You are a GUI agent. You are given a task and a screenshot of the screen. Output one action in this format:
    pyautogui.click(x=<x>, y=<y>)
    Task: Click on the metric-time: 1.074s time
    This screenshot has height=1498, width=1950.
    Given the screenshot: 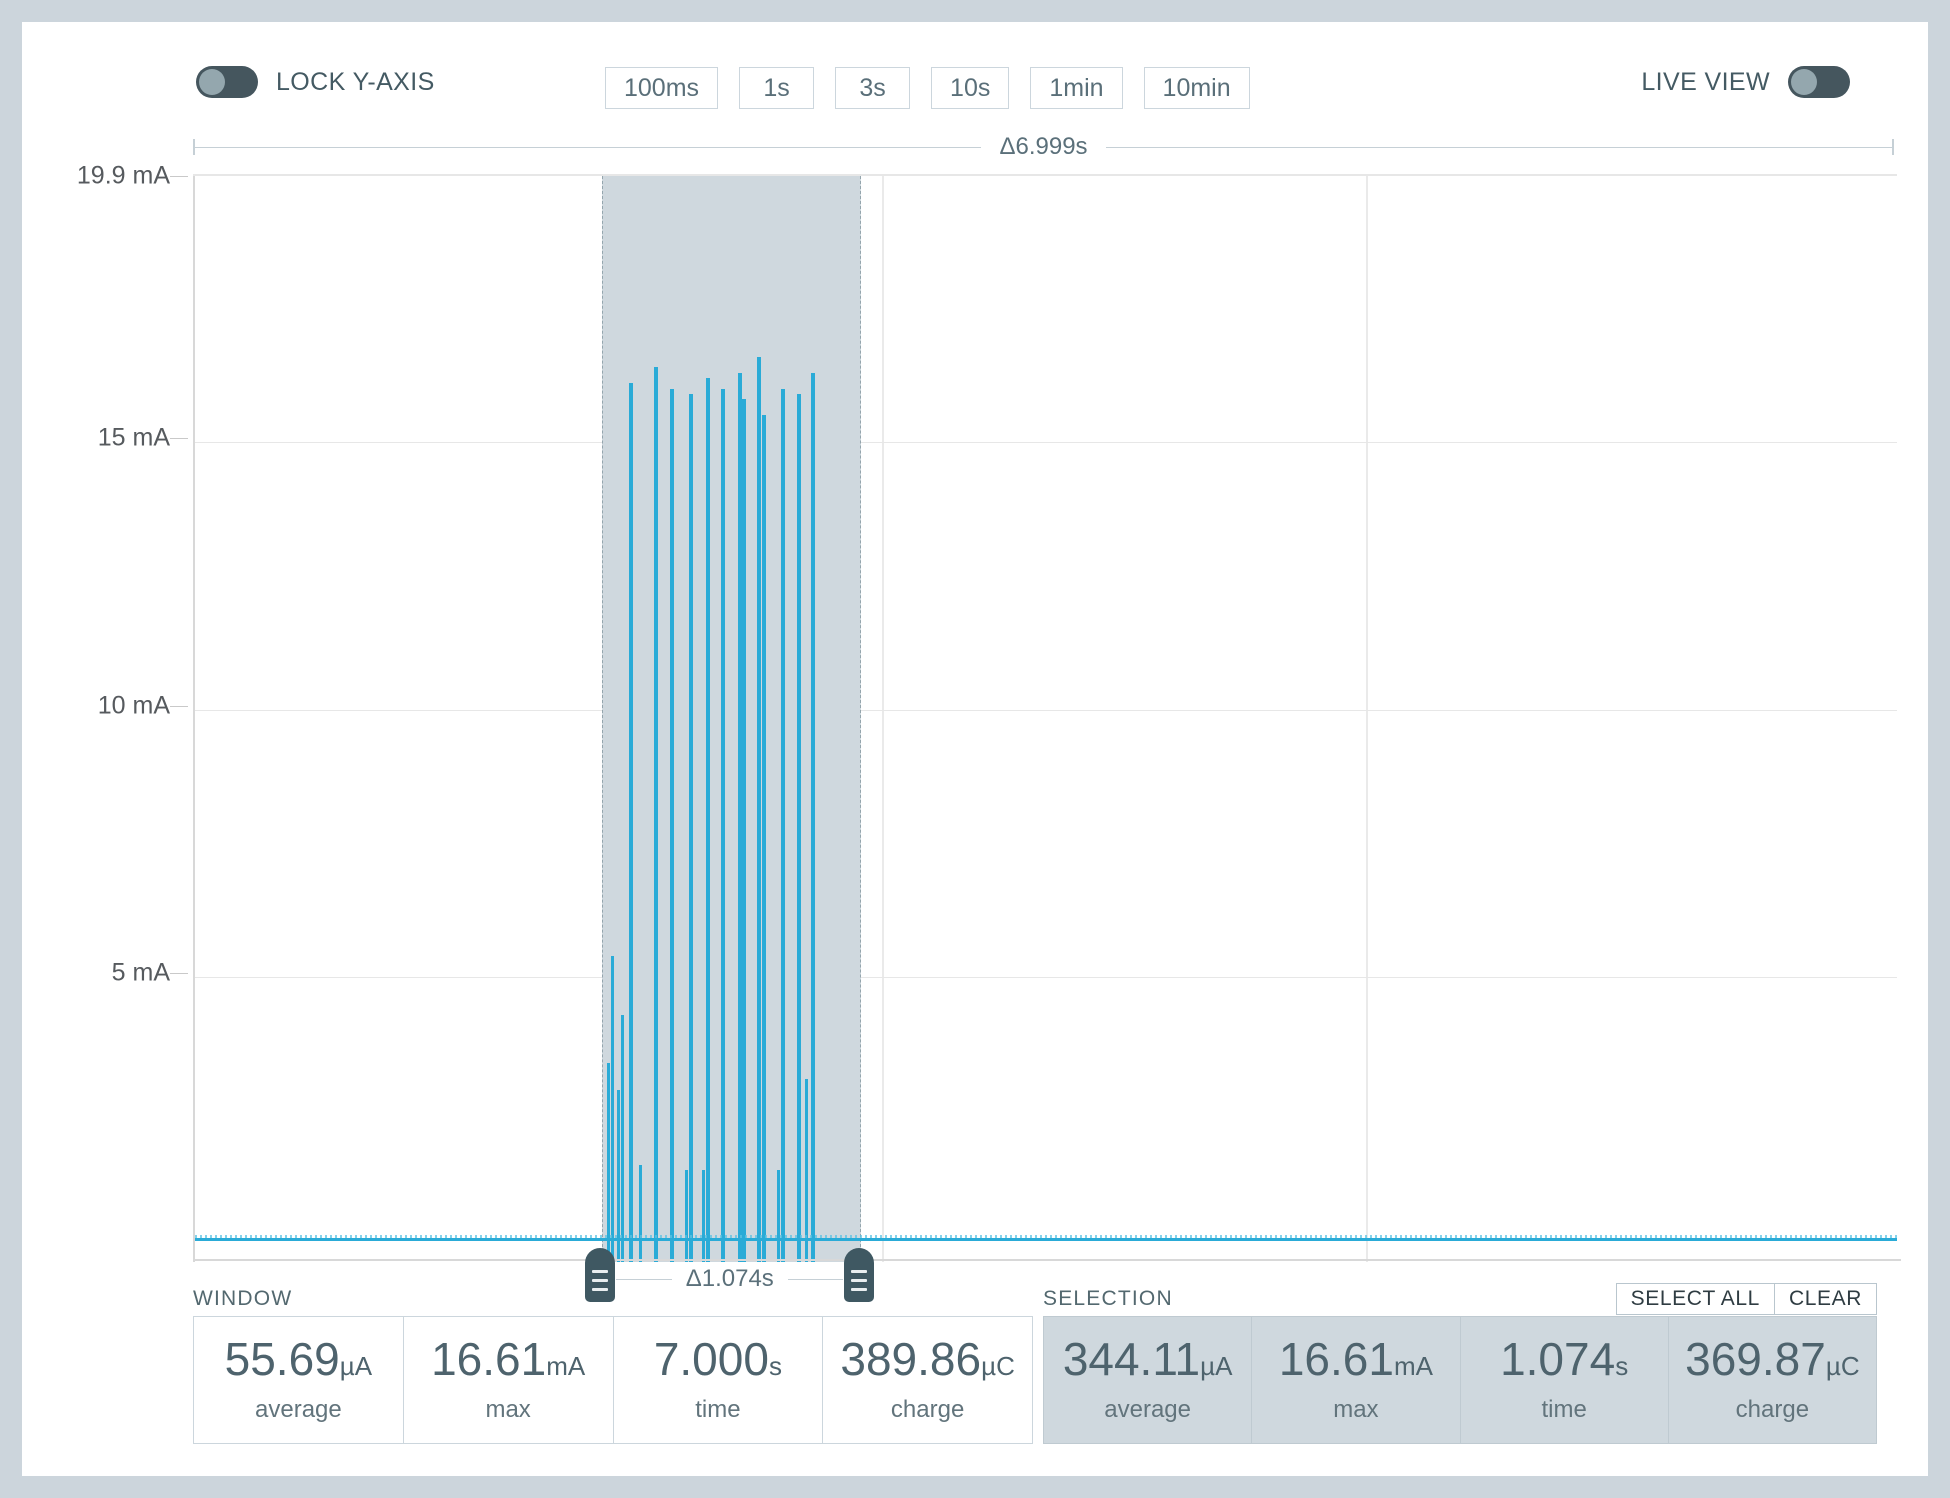 What is the action you would take?
    pyautogui.click(x=1563, y=1380)
    